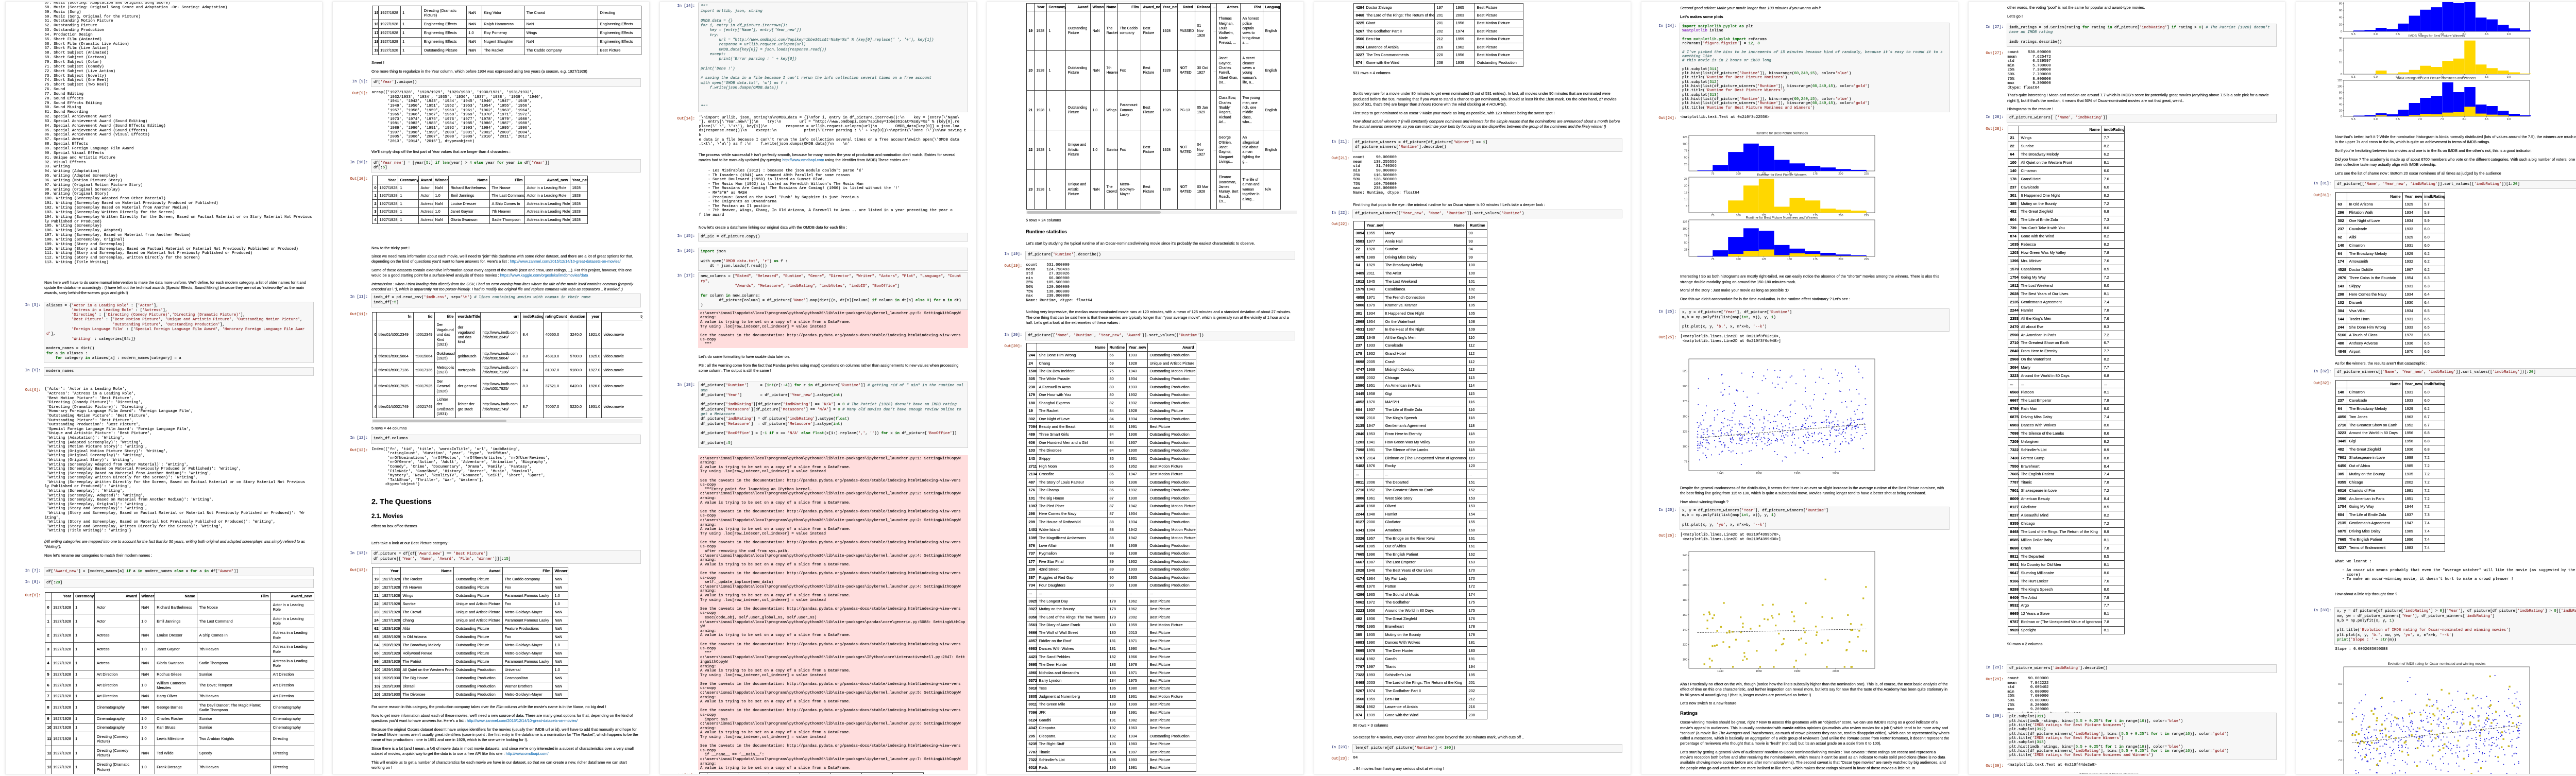 Image resolution: width=2576 pixels, height=776 pixels. What do you see at coordinates (1685, 555) in the screenshot?
I see `svg-text: 240` at bounding box center [1685, 555].